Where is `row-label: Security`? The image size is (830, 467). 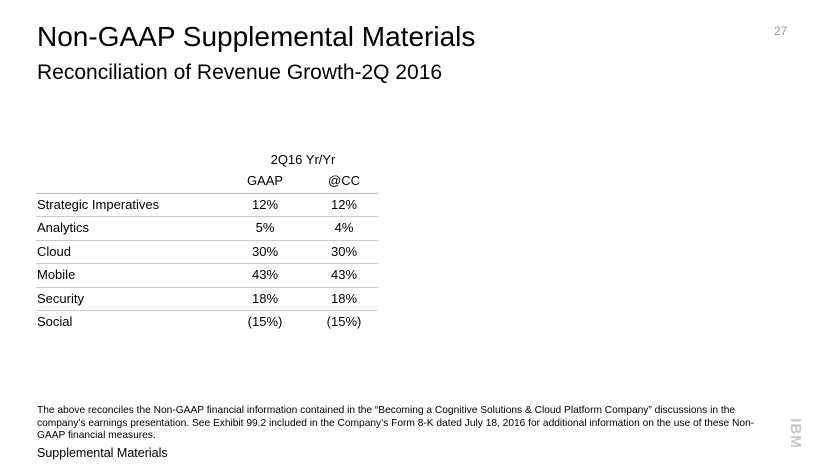
row-label: Security is located at coordinates (60, 298).